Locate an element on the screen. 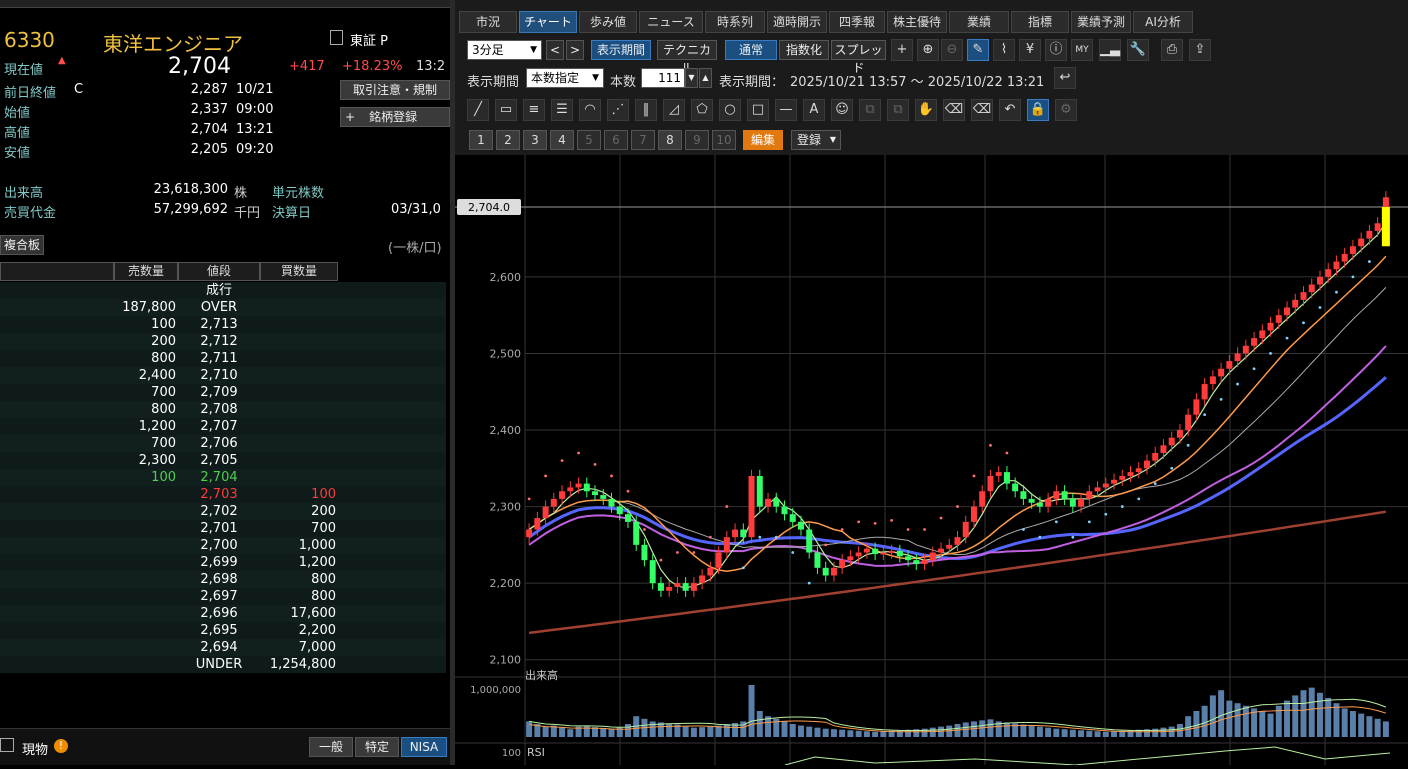  orderbook-row: 2,400 2,710 is located at coordinates (223, 375).